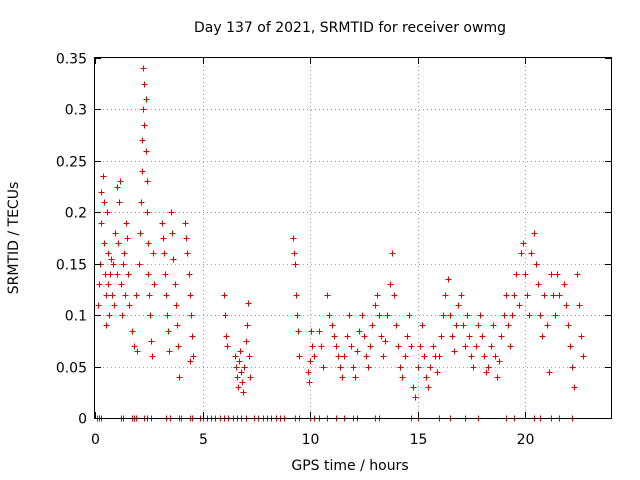 This screenshot has height=480, width=640. I want to click on x-tick-label: 20, so click(526, 440).